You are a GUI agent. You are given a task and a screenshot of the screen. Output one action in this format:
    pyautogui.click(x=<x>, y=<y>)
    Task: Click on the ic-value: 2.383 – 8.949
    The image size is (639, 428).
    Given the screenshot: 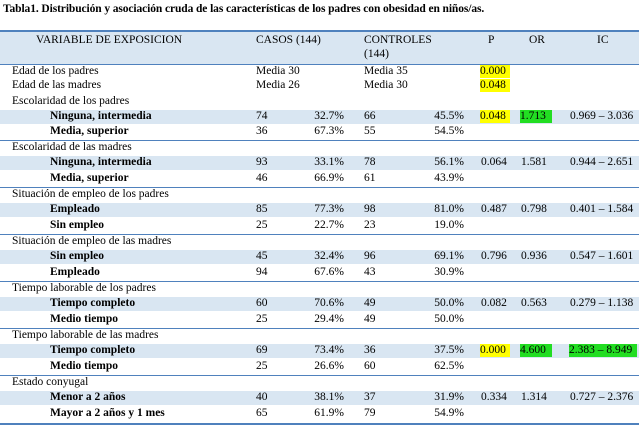 What is the action you would take?
    pyautogui.click(x=603, y=350)
    